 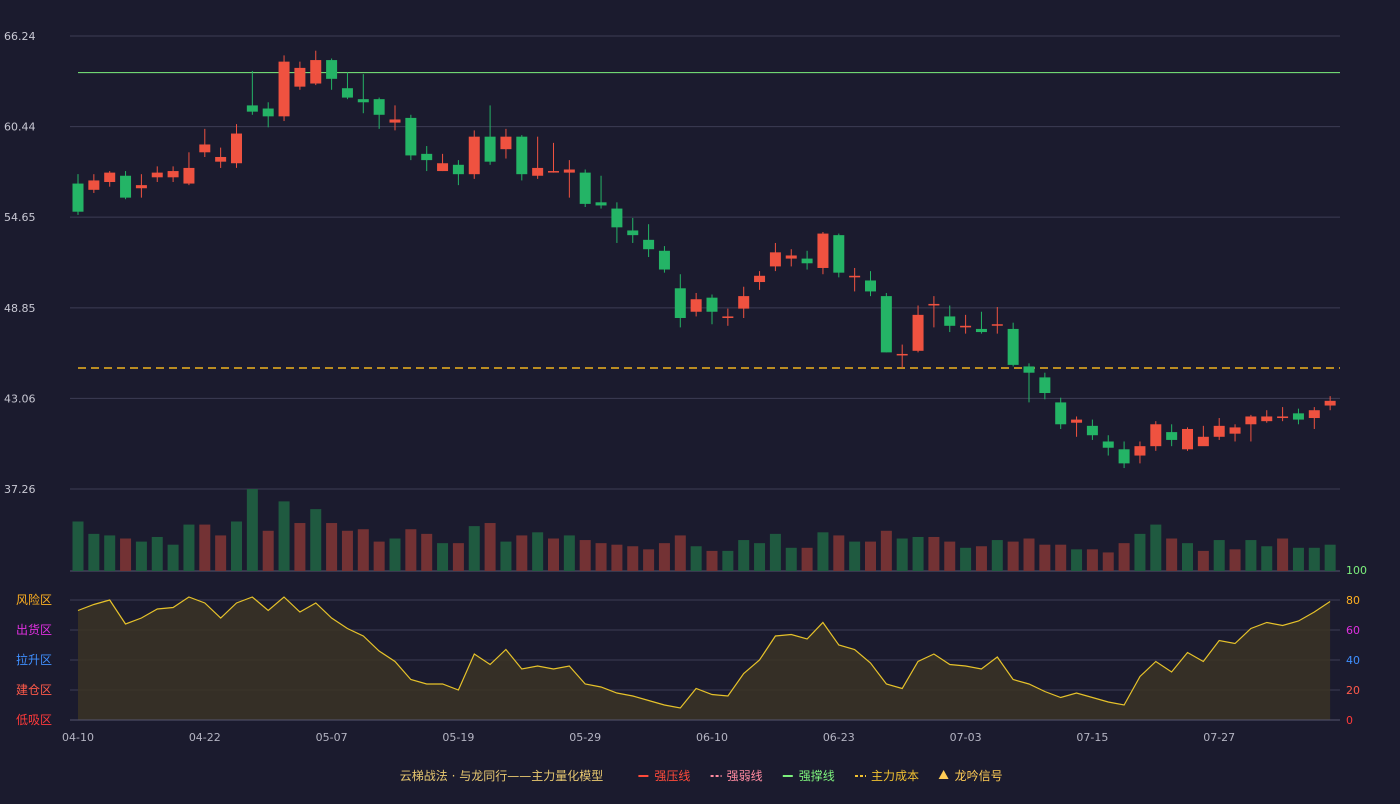 I want to click on volume-bars, so click(x=704, y=530).